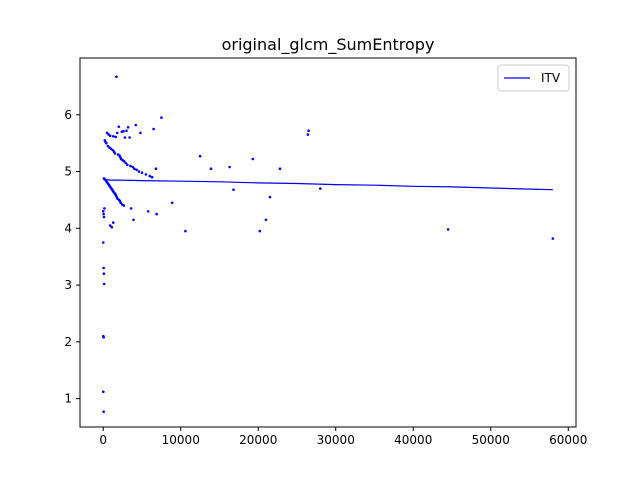 The image size is (640, 484). What do you see at coordinates (68, 399) in the screenshot?
I see `y-tick-label: 1` at bounding box center [68, 399].